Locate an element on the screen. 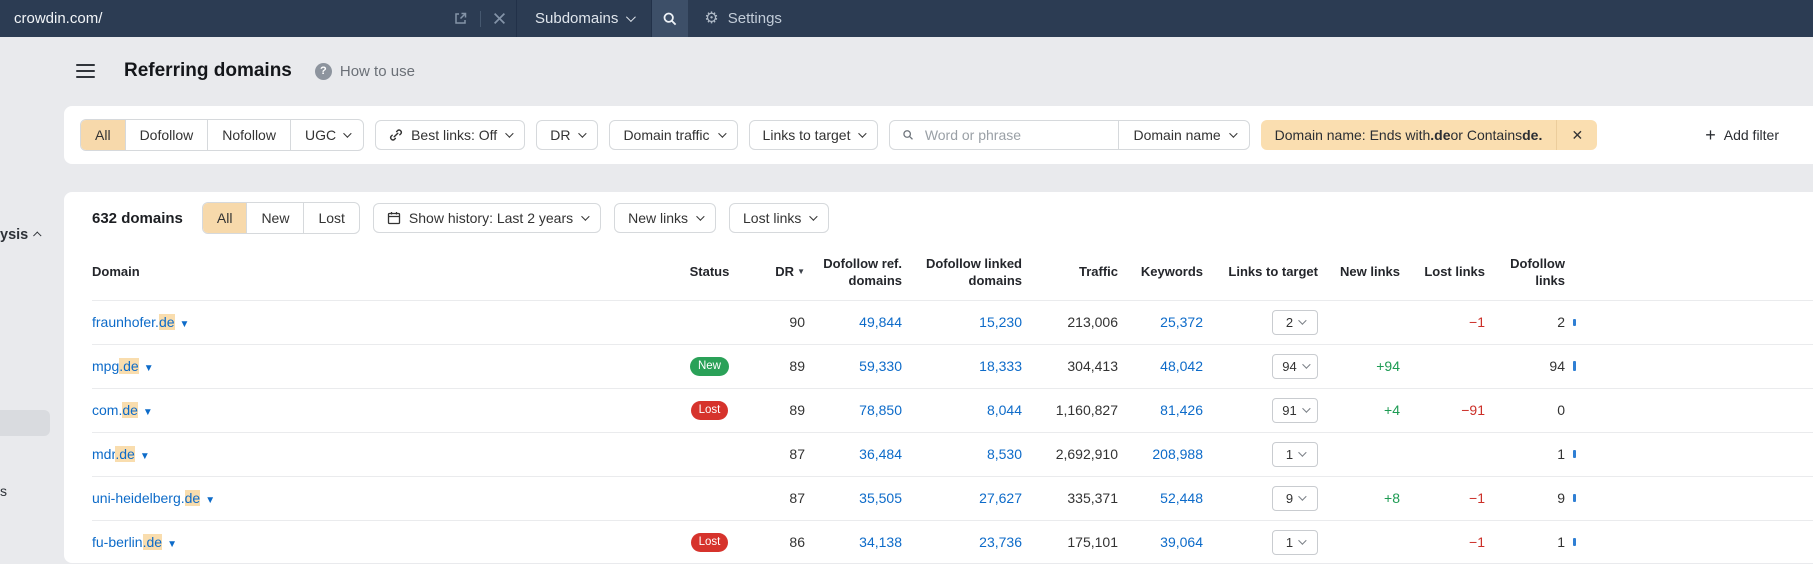 This screenshot has width=1813, height=564. links-to-target-select: 9 is located at coordinates (1295, 498).